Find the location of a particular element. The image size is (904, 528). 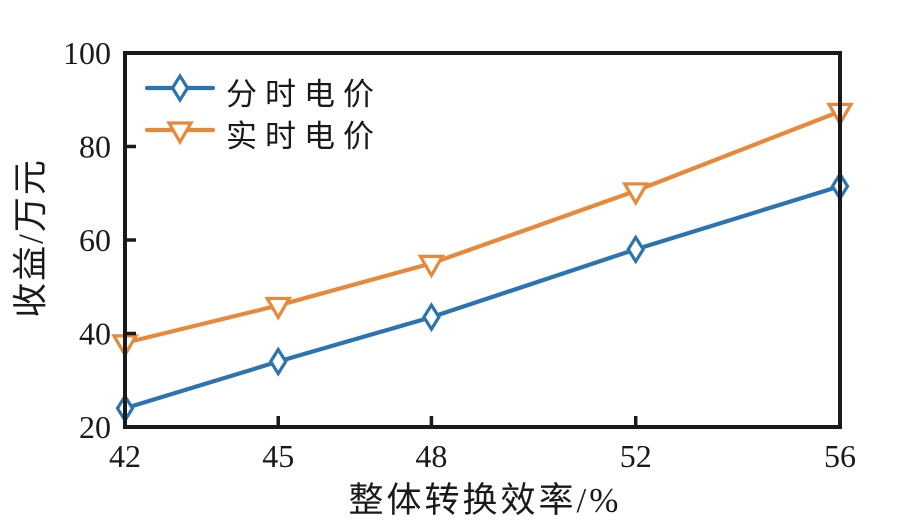

y-tick-label-20: 20 is located at coordinates (95, 427).